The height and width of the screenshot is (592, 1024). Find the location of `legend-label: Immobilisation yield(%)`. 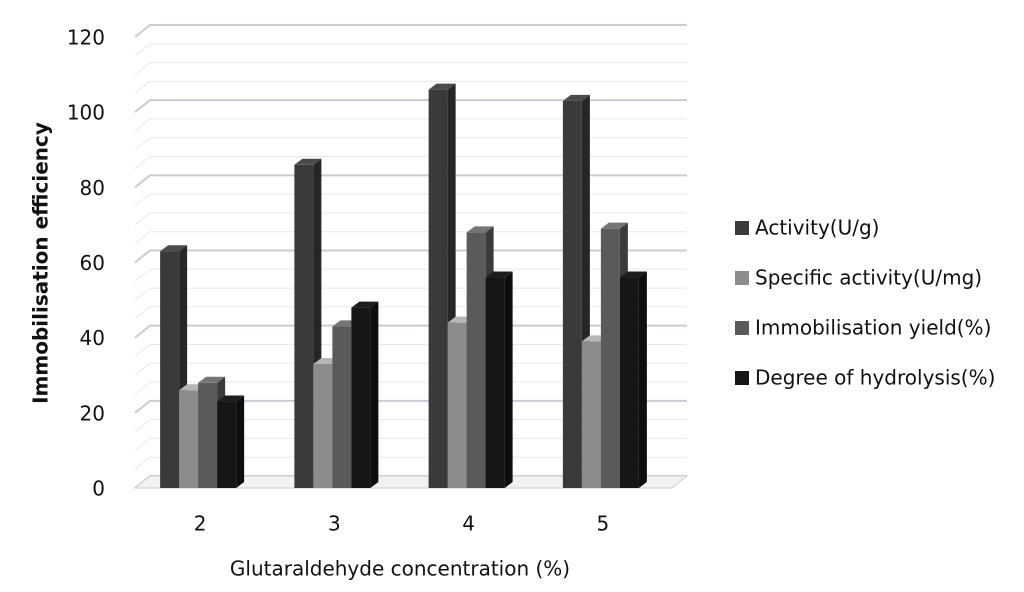

legend-label: Immobilisation yield(%) is located at coordinates (873, 328).